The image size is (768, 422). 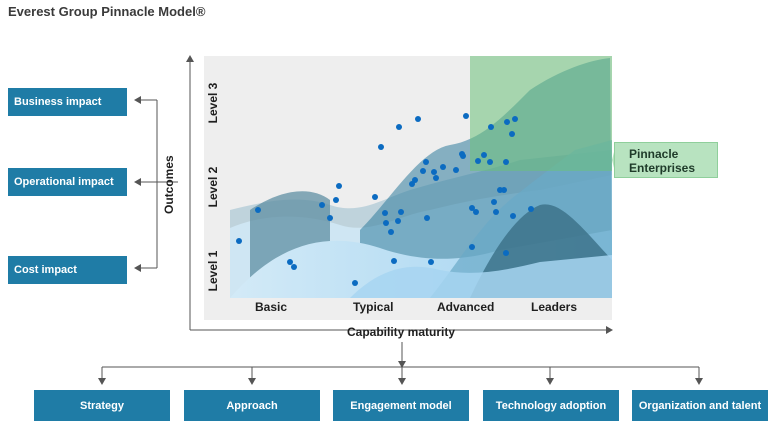 What do you see at coordinates (169, 184) in the screenshot?
I see `y-axis-label: Outcomes` at bounding box center [169, 184].